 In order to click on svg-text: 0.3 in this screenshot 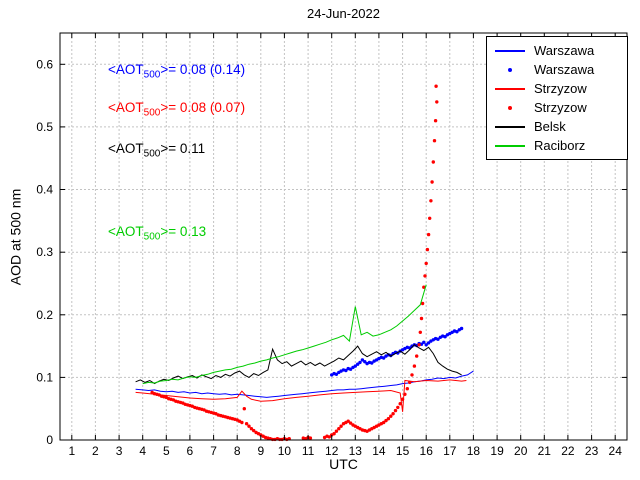, I will do `click(44, 252)`.